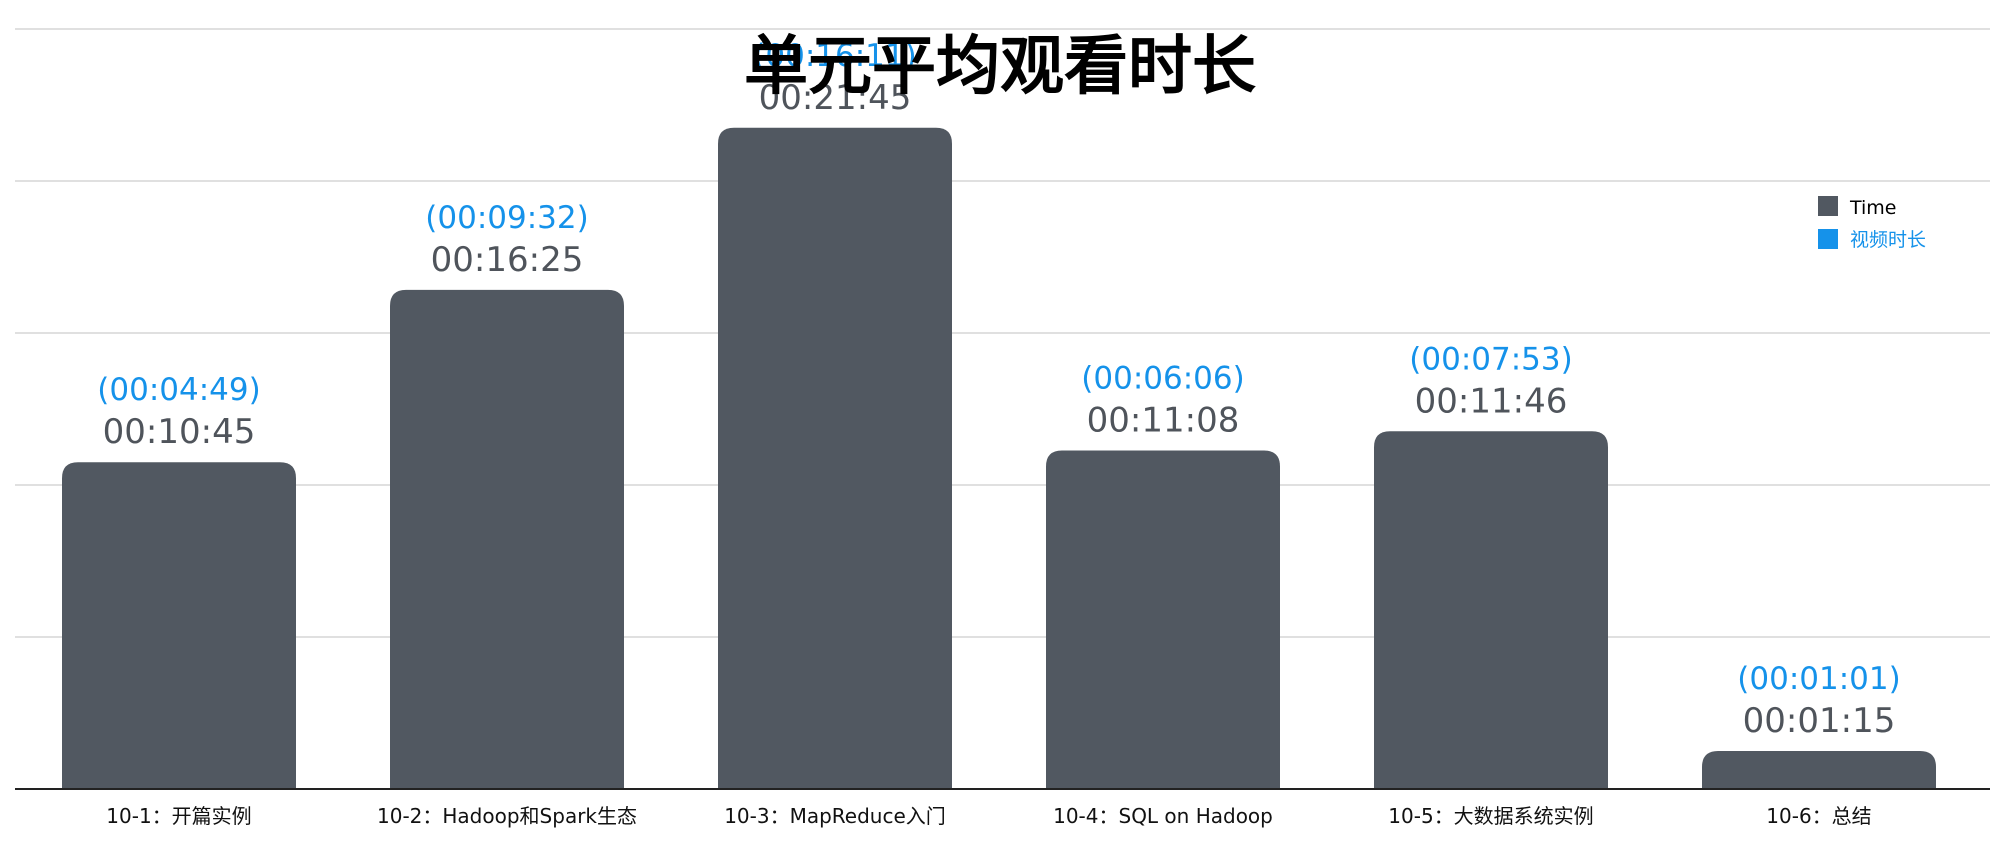  Describe the element at coordinates (1490, 359) in the screenshot. I see `data-label-video: (00:07:53)` at that location.